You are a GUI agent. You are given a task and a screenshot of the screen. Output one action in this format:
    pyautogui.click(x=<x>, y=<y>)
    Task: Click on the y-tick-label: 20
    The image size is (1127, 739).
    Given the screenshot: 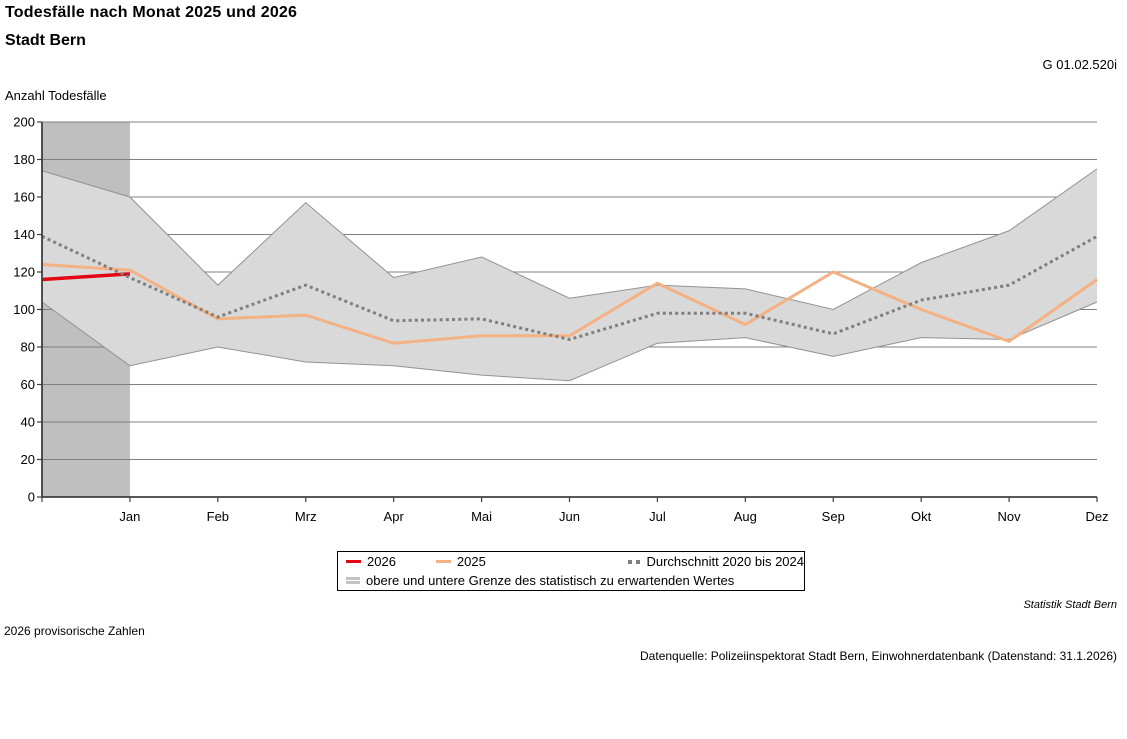 What is the action you would take?
    pyautogui.click(x=28, y=459)
    